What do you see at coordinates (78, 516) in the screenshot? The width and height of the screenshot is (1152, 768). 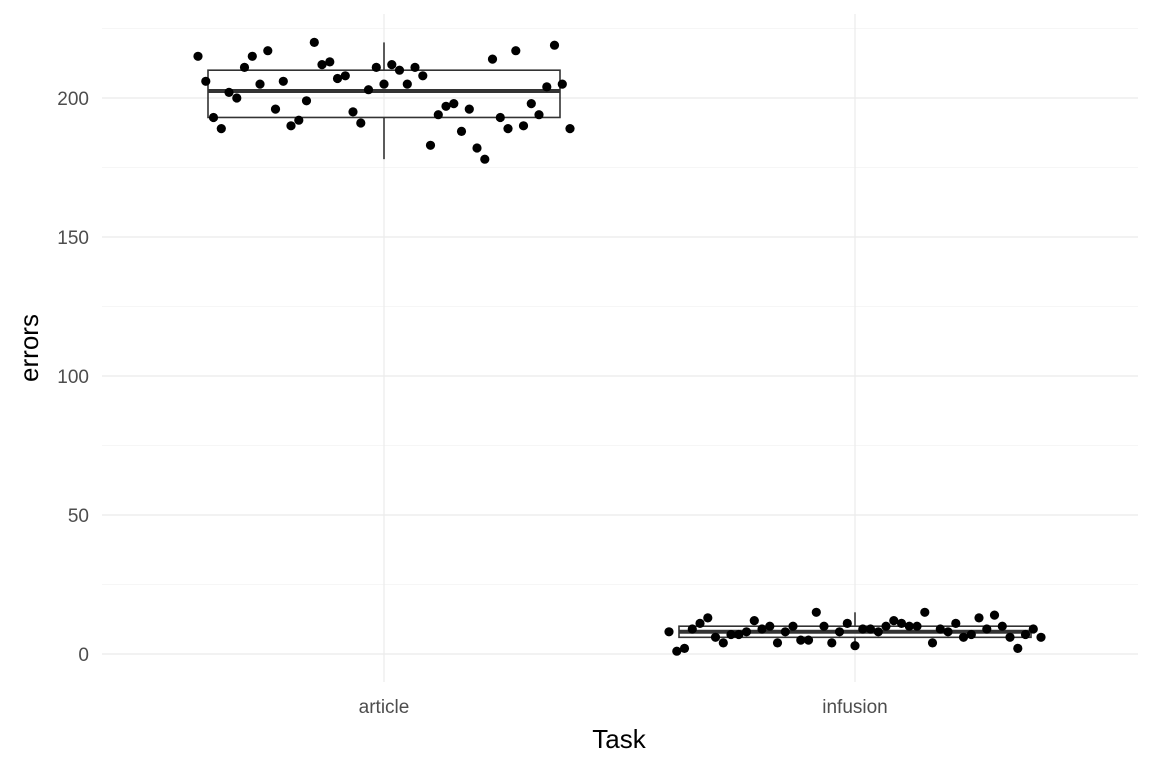 I see `y-tick-label-50: 50` at bounding box center [78, 516].